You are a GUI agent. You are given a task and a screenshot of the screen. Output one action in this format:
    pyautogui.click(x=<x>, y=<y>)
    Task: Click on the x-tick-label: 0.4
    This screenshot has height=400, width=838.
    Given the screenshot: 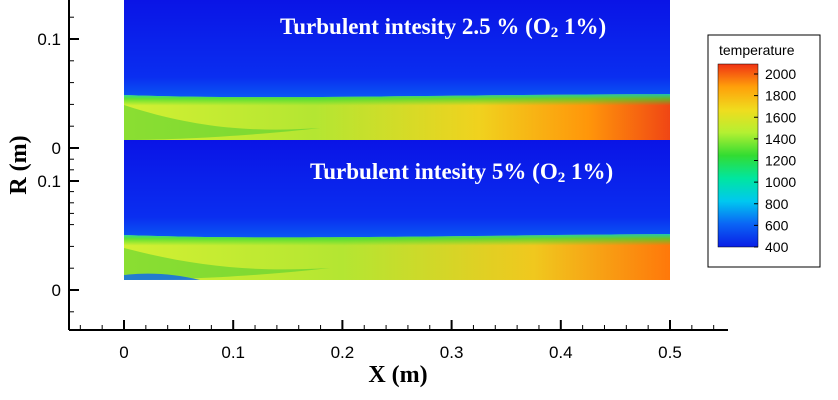 What is the action you would take?
    pyautogui.click(x=561, y=352)
    